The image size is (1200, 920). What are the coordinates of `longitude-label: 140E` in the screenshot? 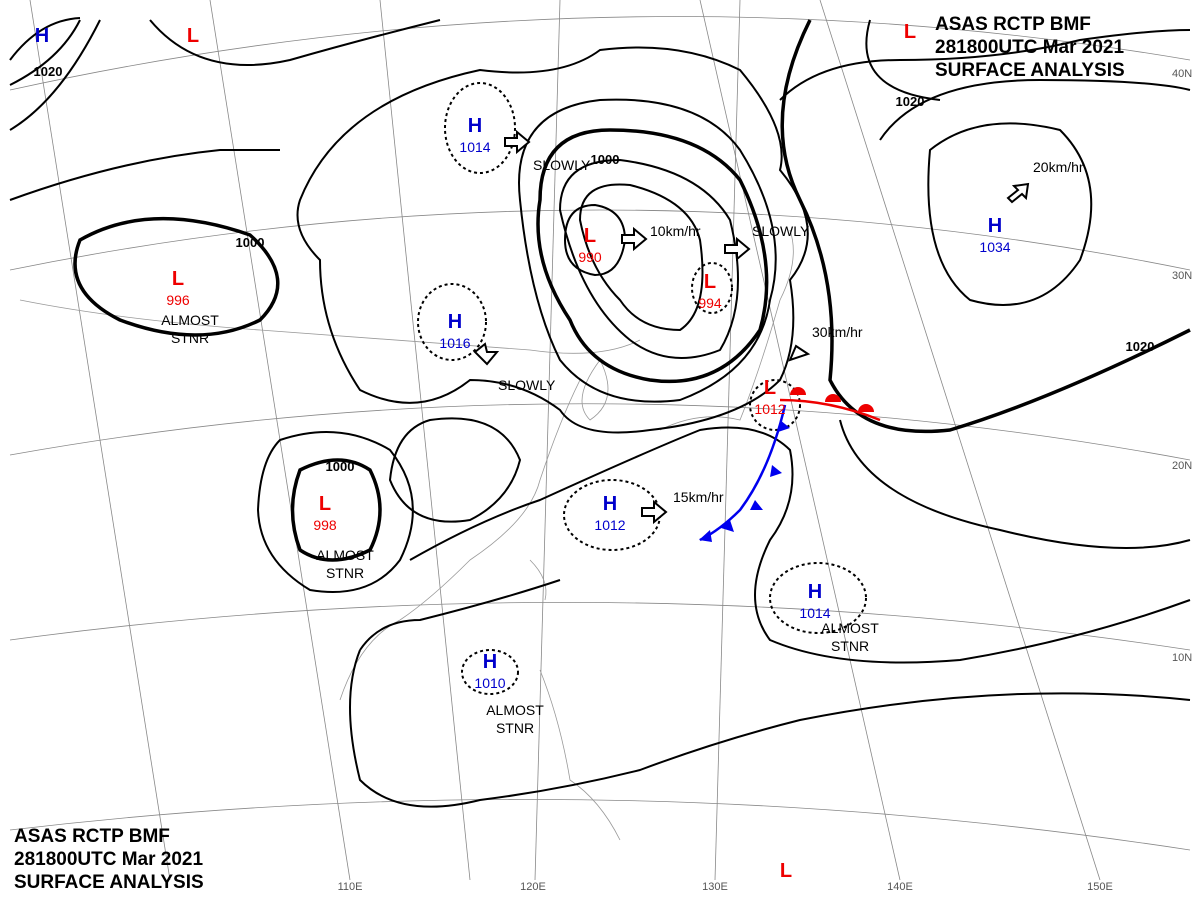 It's located at (900, 887).